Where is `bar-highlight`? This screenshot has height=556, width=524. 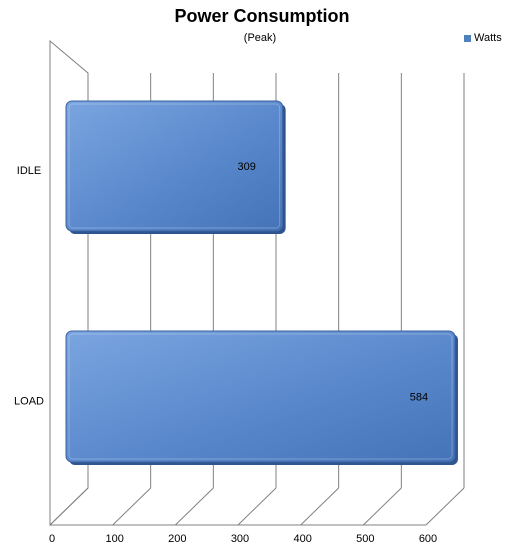
bar-highlight is located at coordinates (174, 166).